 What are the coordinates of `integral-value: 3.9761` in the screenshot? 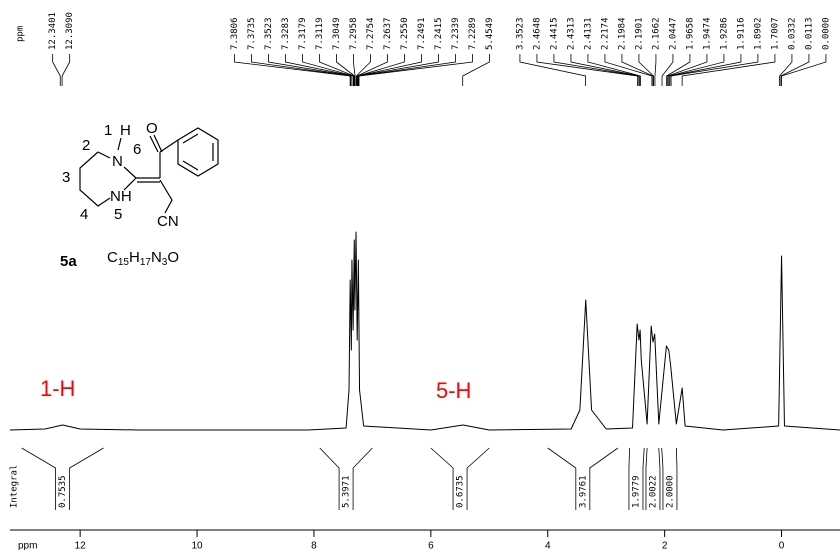 It's located at (583, 491).